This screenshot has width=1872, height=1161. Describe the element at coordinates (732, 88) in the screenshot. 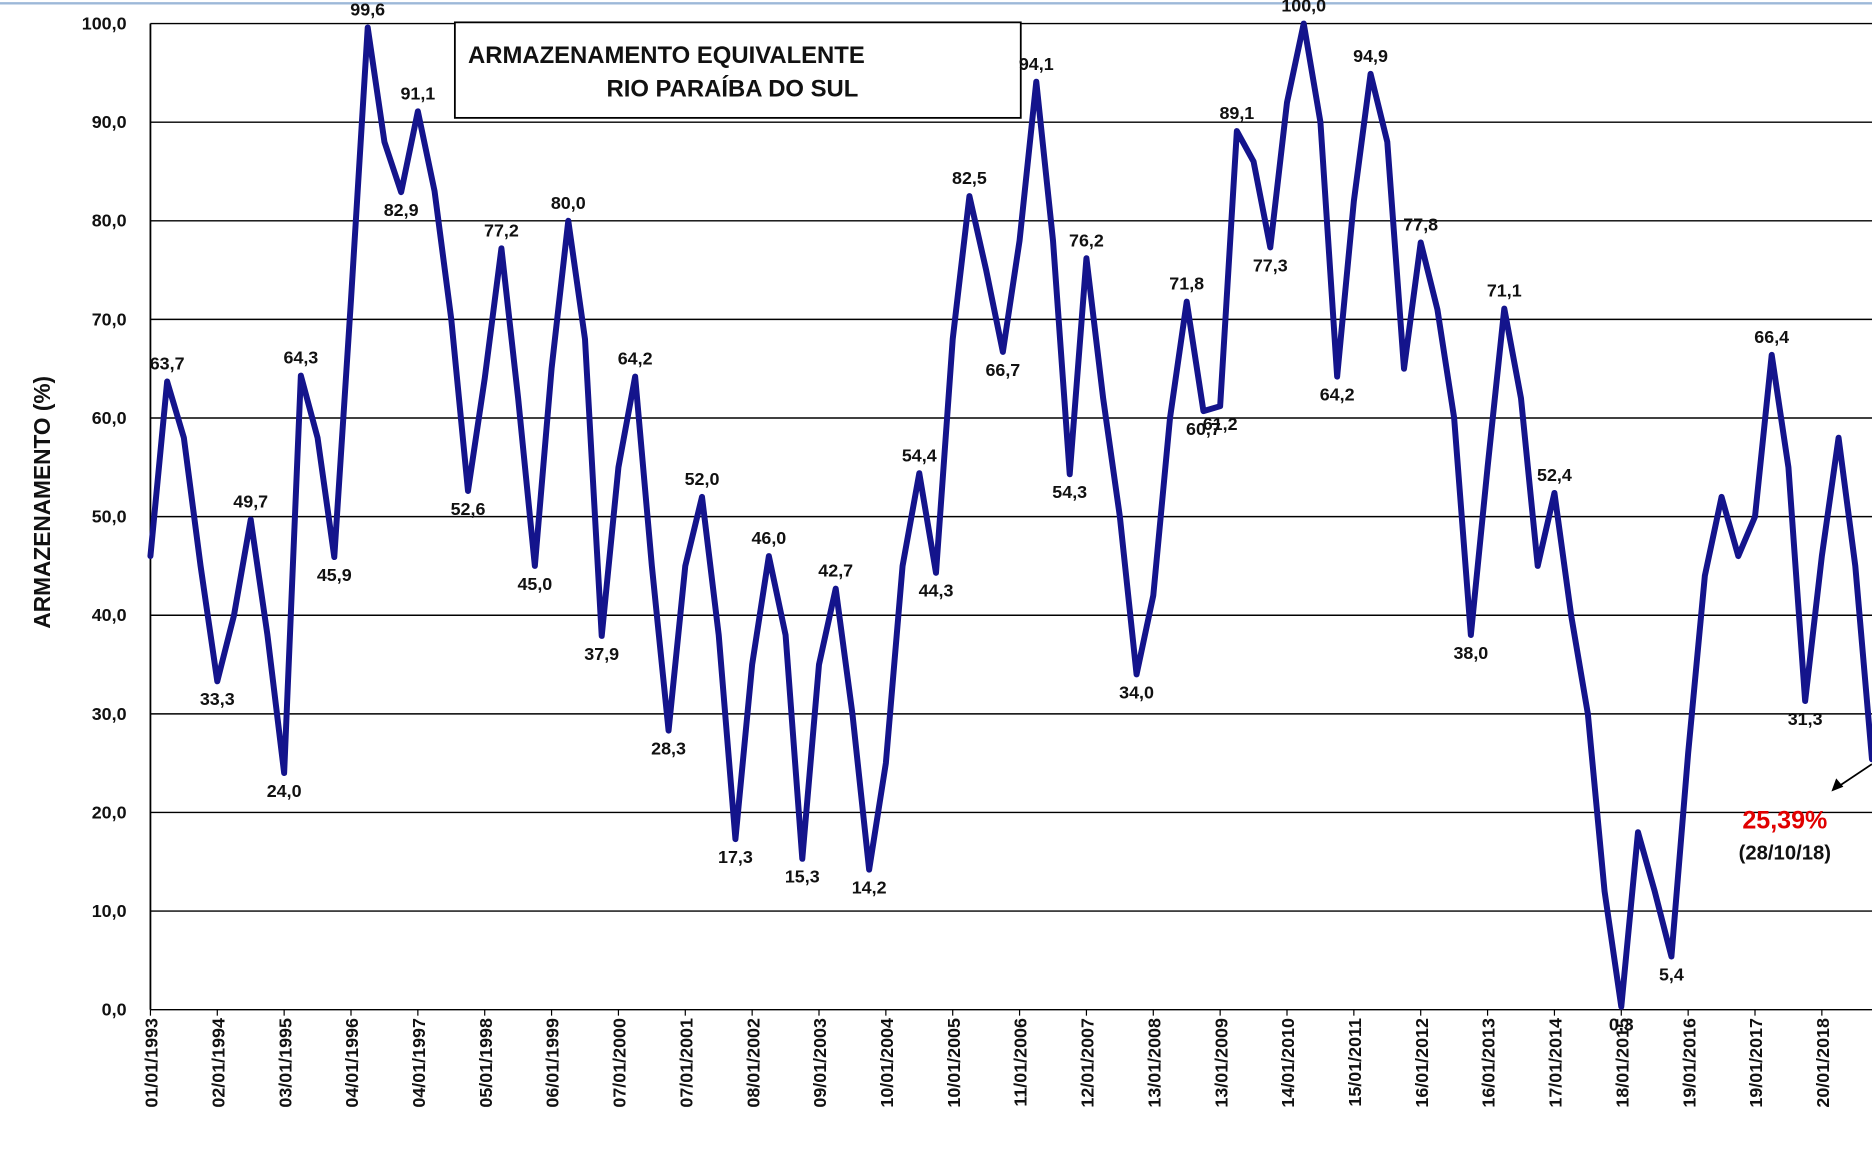

I see `chart-title: RIO PARAÍBA DO SUL` at that location.